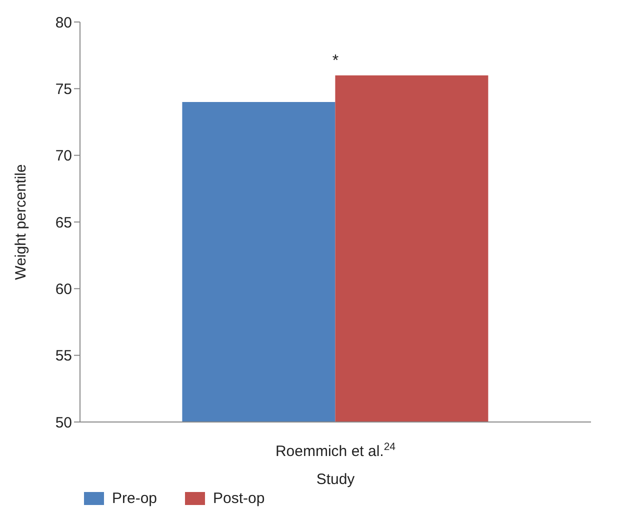 This screenshot has height=516, width=619. I want to click on annotation: *, so click(335, 61).